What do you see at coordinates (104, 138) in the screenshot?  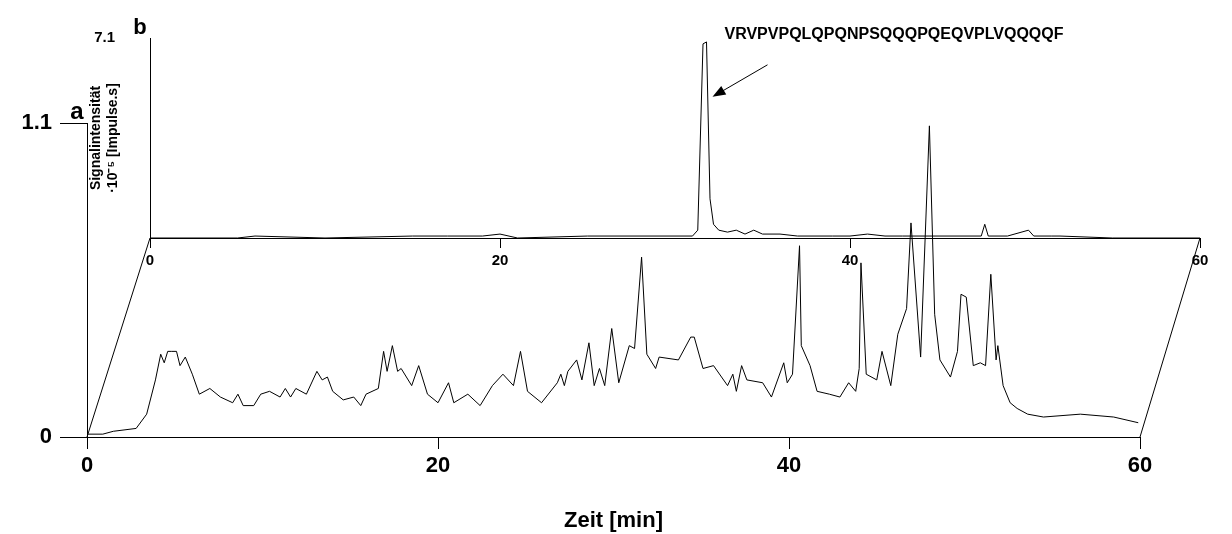 I see `y-axis-title: Signalintensität ·10⁻⁵ [Impulse.s]` at bounding box center [104, 138].